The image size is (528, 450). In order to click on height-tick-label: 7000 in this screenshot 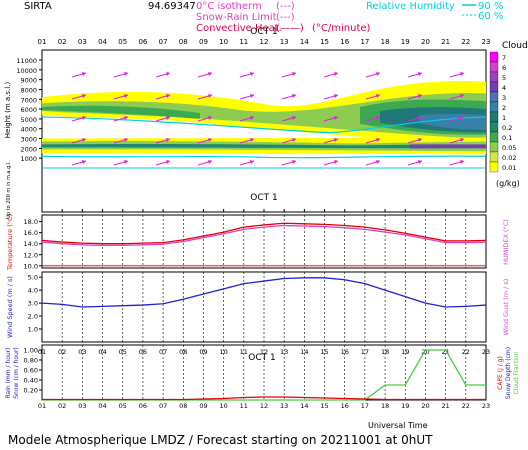, I will do `click(28, 100)`.